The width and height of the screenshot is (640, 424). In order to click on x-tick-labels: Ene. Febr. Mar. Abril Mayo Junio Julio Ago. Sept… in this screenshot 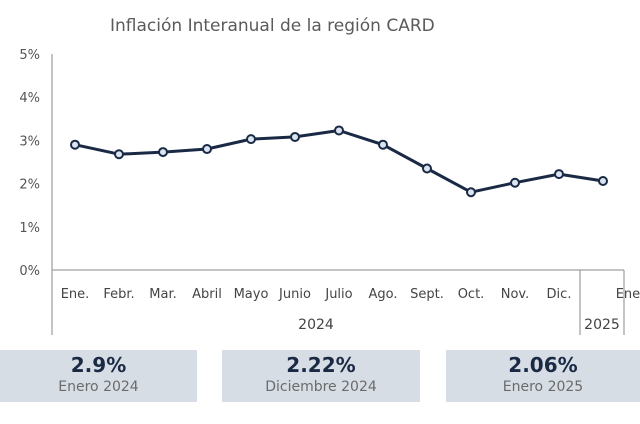, I will do `click(350, 294)`.